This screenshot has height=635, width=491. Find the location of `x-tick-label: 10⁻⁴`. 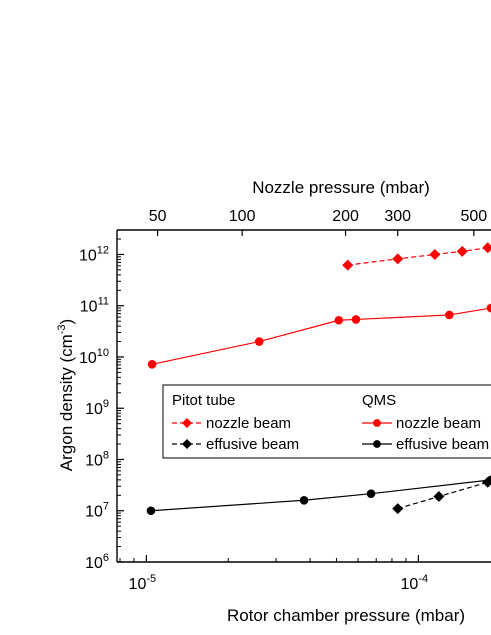

x-tick-label: 10⁻⁴ is located at coordinates (415, 583).